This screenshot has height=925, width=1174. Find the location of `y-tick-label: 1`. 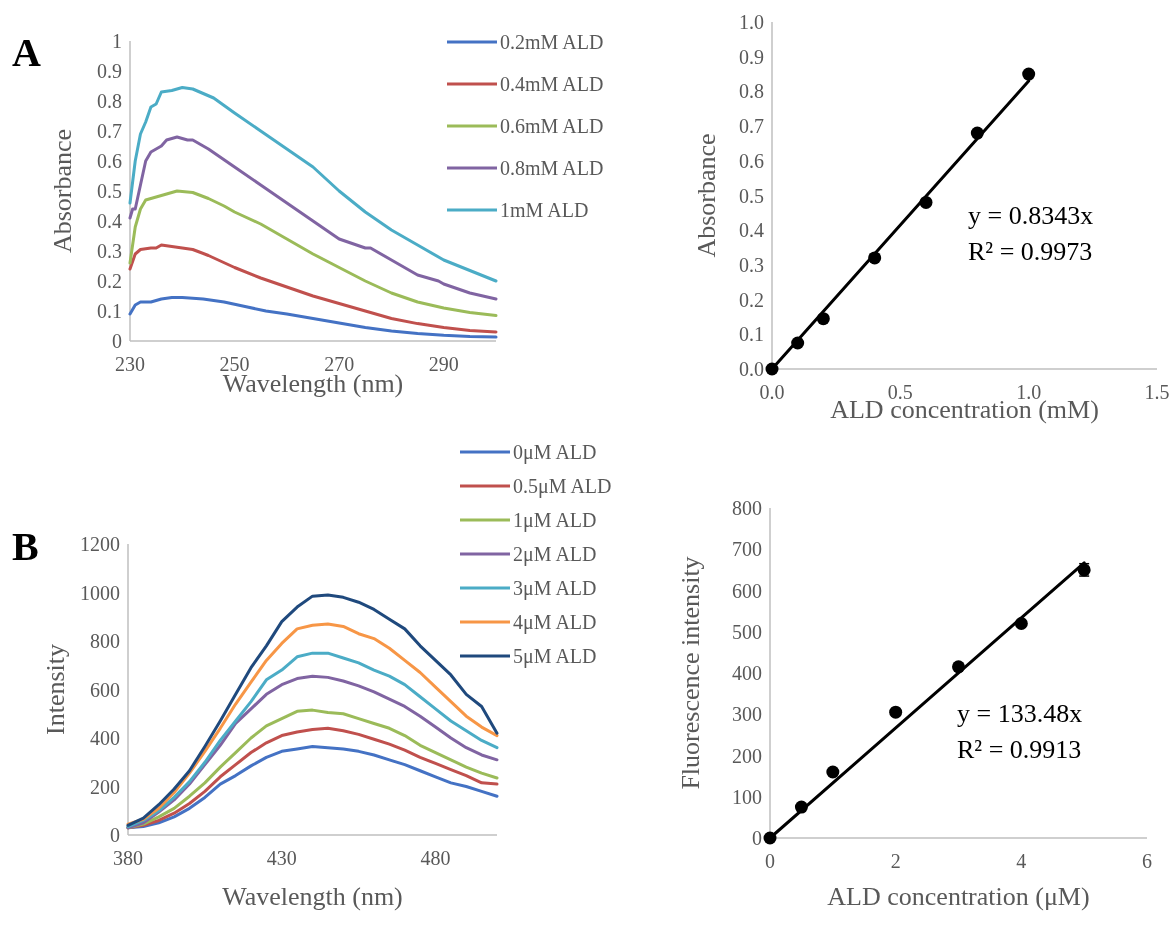

y-tick-label: 1 is located at coordinates (117, 41).